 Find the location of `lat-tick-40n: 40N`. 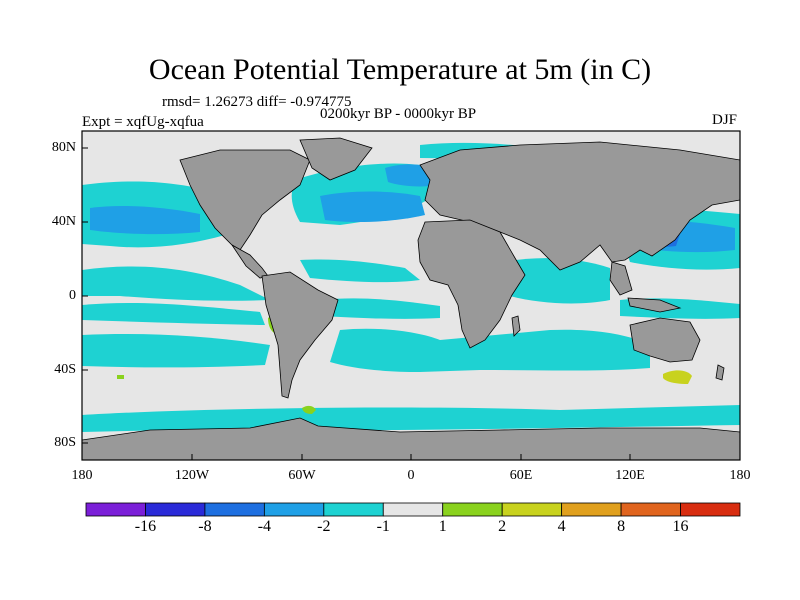

lat-tick-40n: 40N is located at coordinates (63, 221).